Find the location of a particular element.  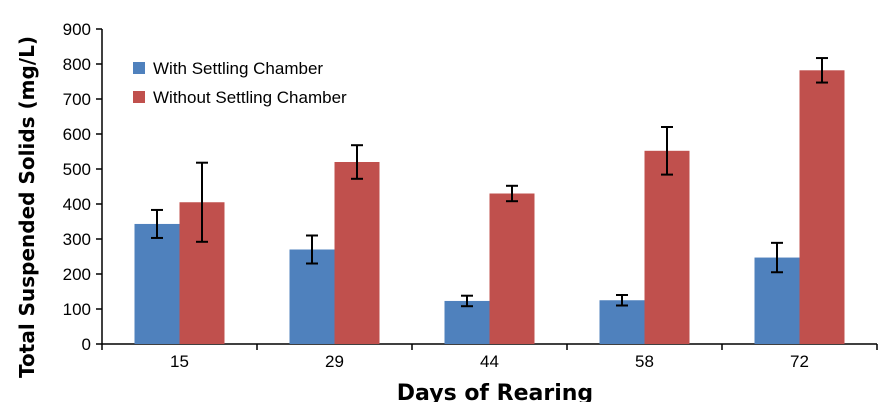

legend-swatch-with-settling-chamber is located at coordinates (139, 68).